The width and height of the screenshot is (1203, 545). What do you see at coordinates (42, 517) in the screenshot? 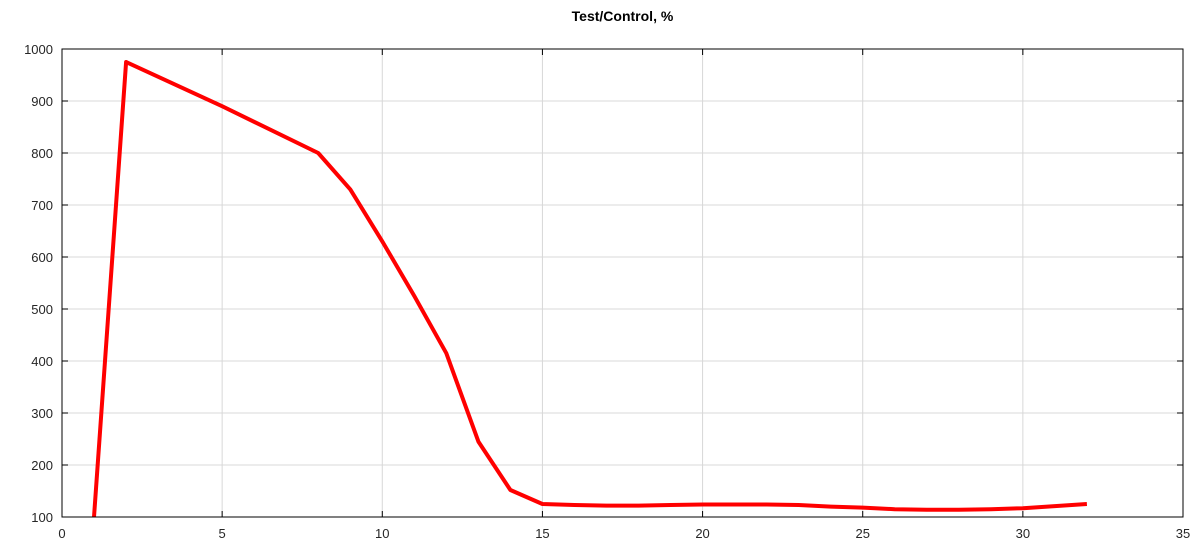
I see `y-tick-label: 100` at bounding box center [42, 517].